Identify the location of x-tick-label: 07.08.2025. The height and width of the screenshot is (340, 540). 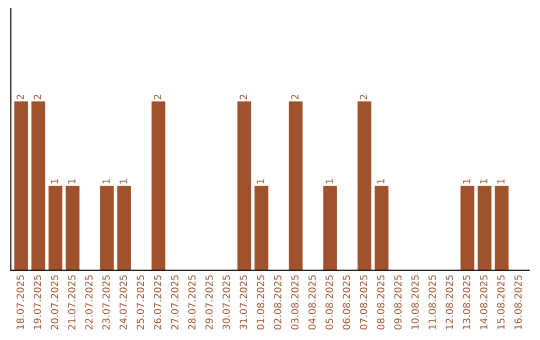
(364, 302).